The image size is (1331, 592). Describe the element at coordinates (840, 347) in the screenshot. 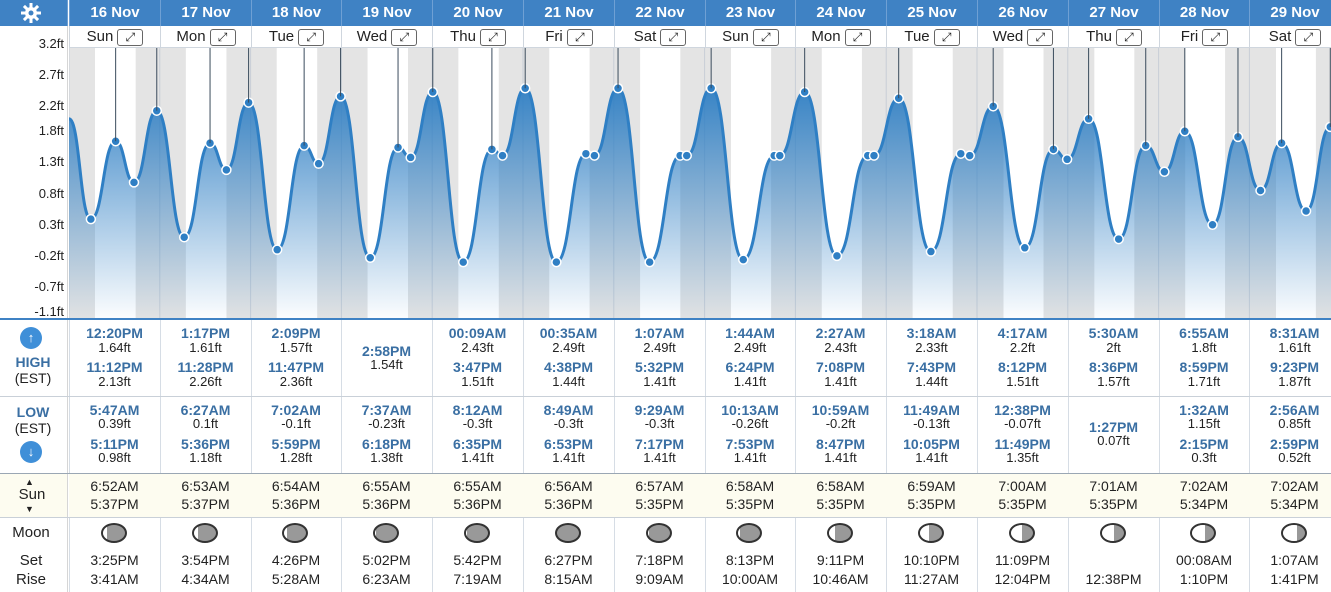

I see `high-height-1: 2.43ft` at that location.